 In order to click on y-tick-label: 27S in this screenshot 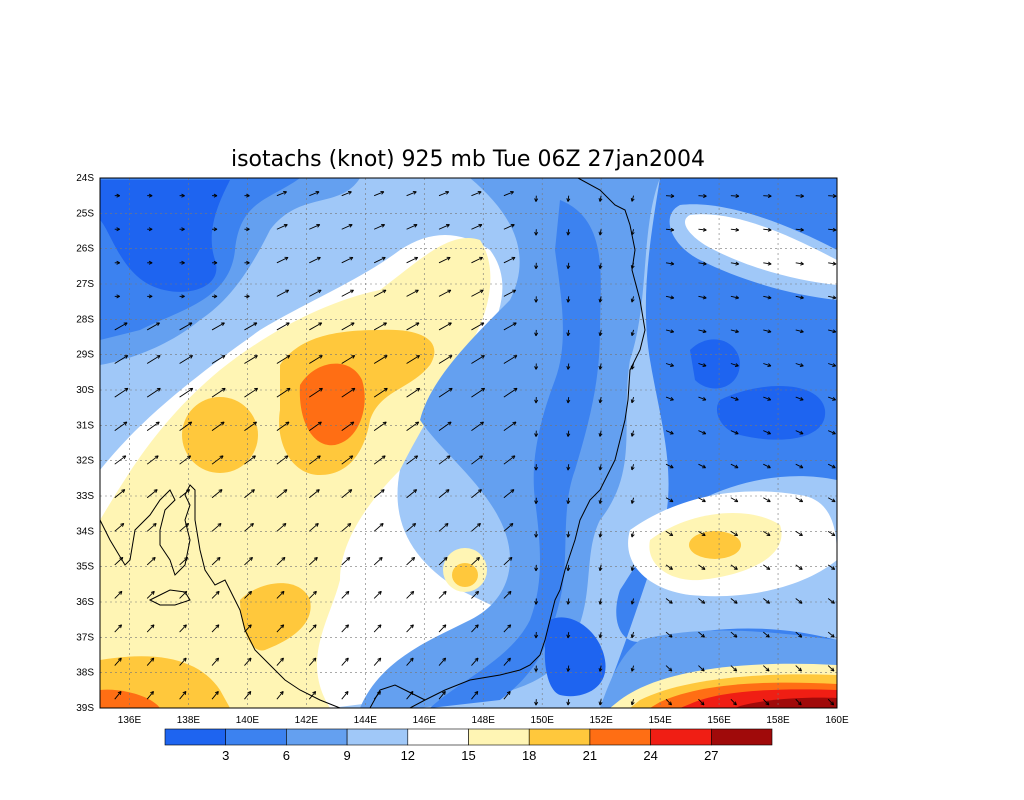, I will do `click(85, 284)`.